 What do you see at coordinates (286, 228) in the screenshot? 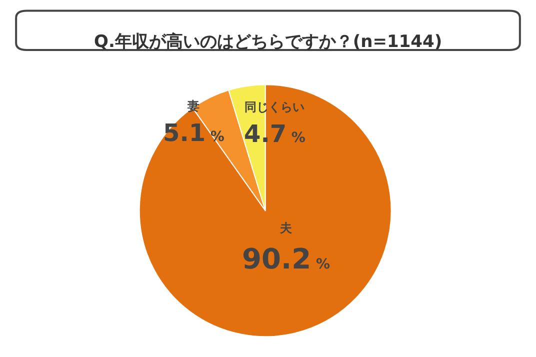
I see `slice-label: 夫` at bounding box center [286, 228].